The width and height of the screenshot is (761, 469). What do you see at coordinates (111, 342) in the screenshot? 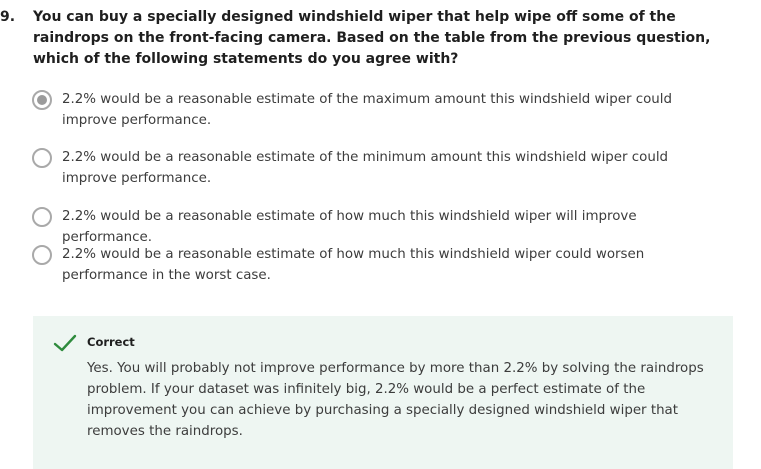
I see `feedback-title: Correct` at bounding box center [111, 342].